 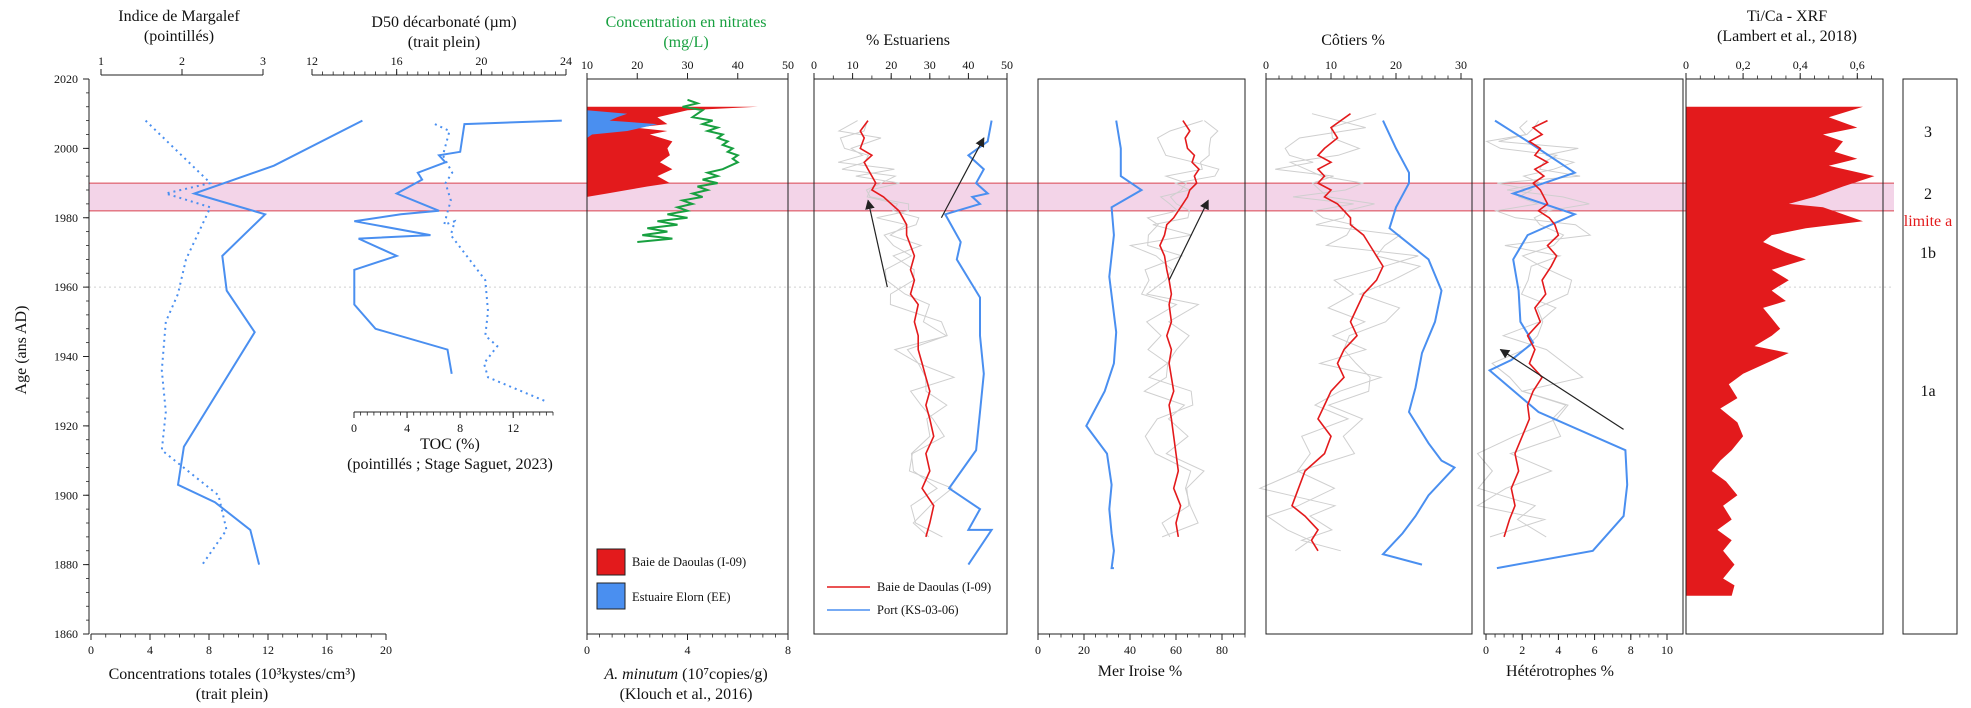 I want to click on aminutum-unit: (10⁷copies/g), so click(x=723, y=674).